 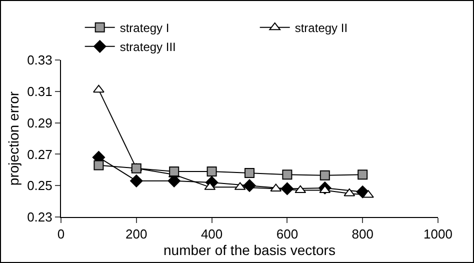 I want to click on x-axis-title: number of the basis vectors, so click(x=250, y=250).